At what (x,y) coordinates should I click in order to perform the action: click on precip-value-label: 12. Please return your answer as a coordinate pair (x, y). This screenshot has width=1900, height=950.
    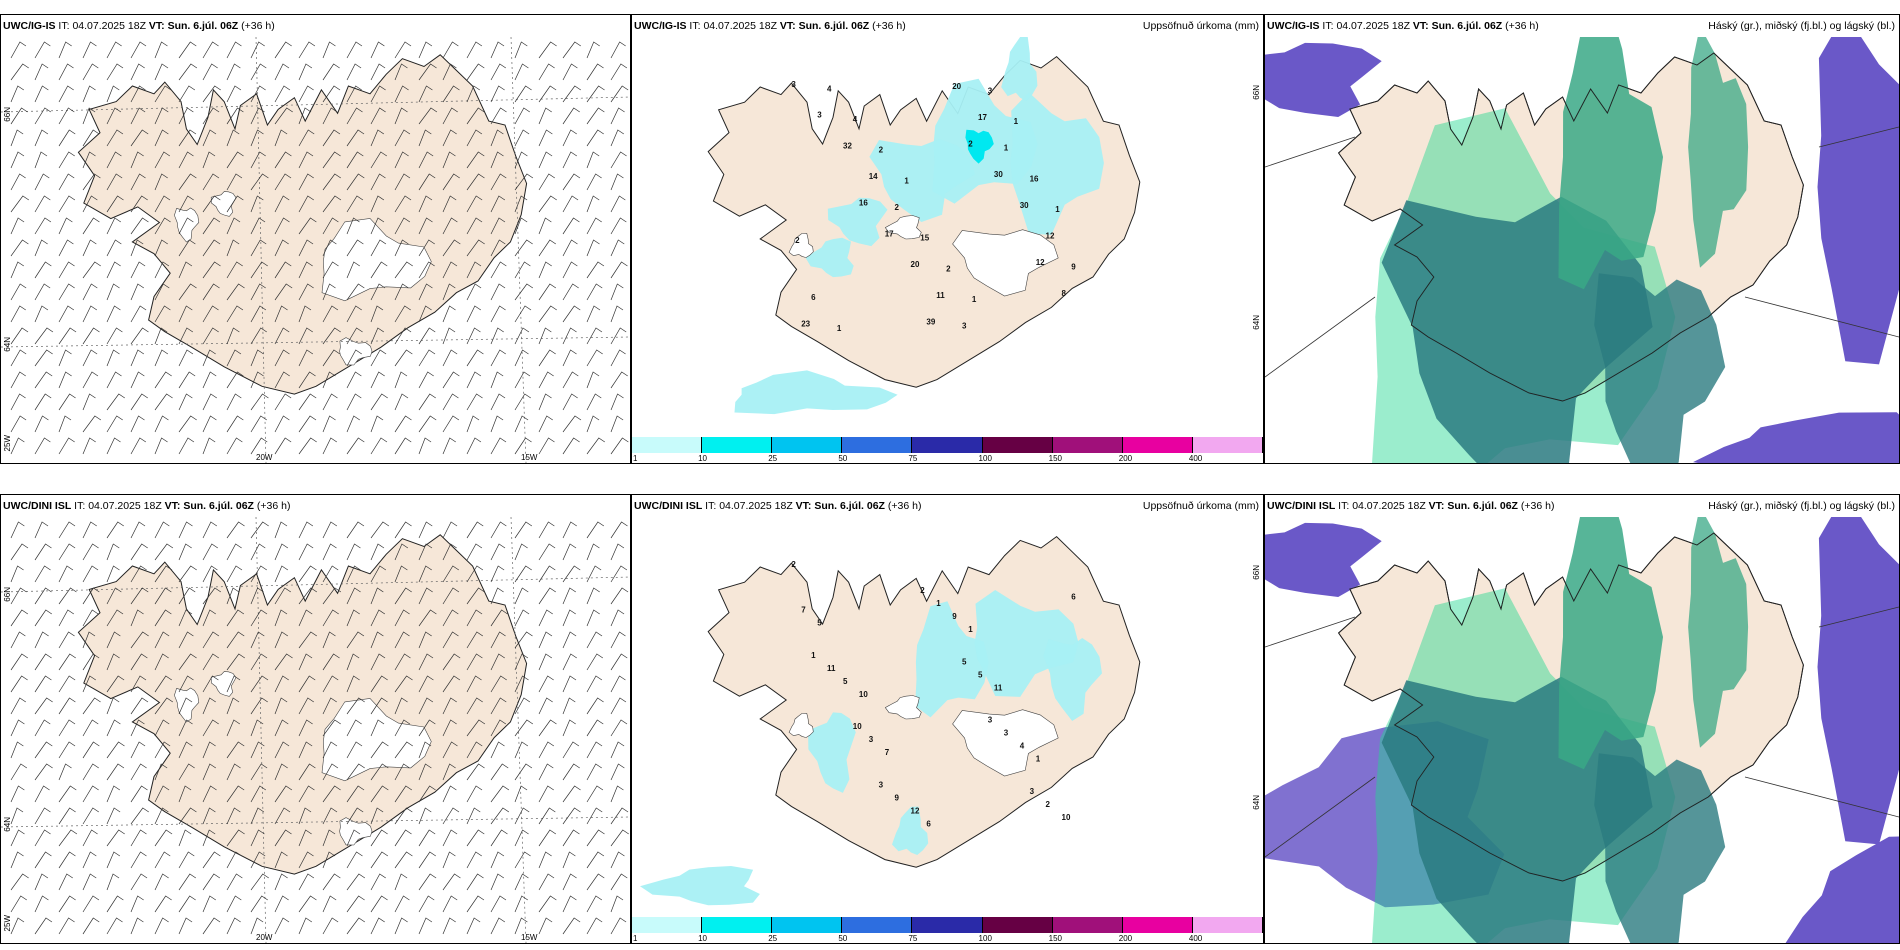
    Looking at the image, I should click on (915, 811).